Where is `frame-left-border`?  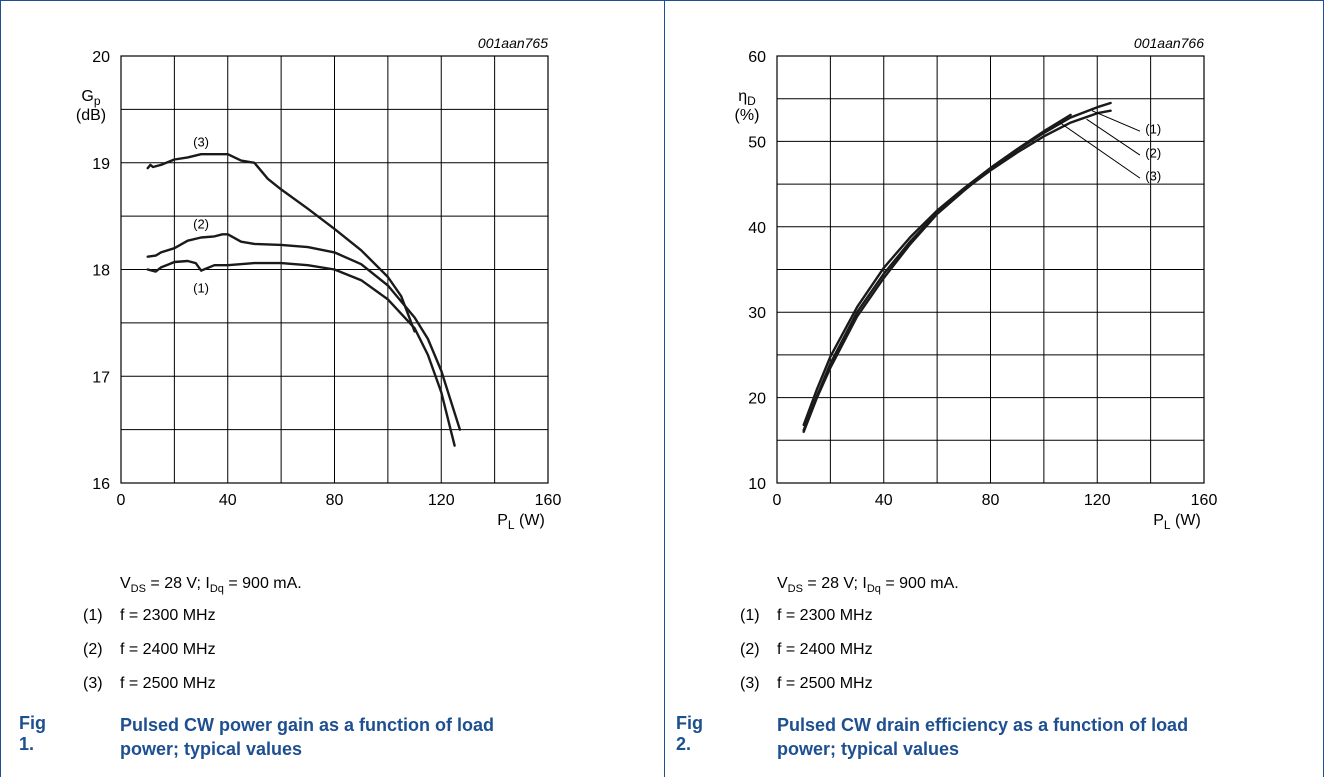 frame-left-border is located at coordinates (0, 388).